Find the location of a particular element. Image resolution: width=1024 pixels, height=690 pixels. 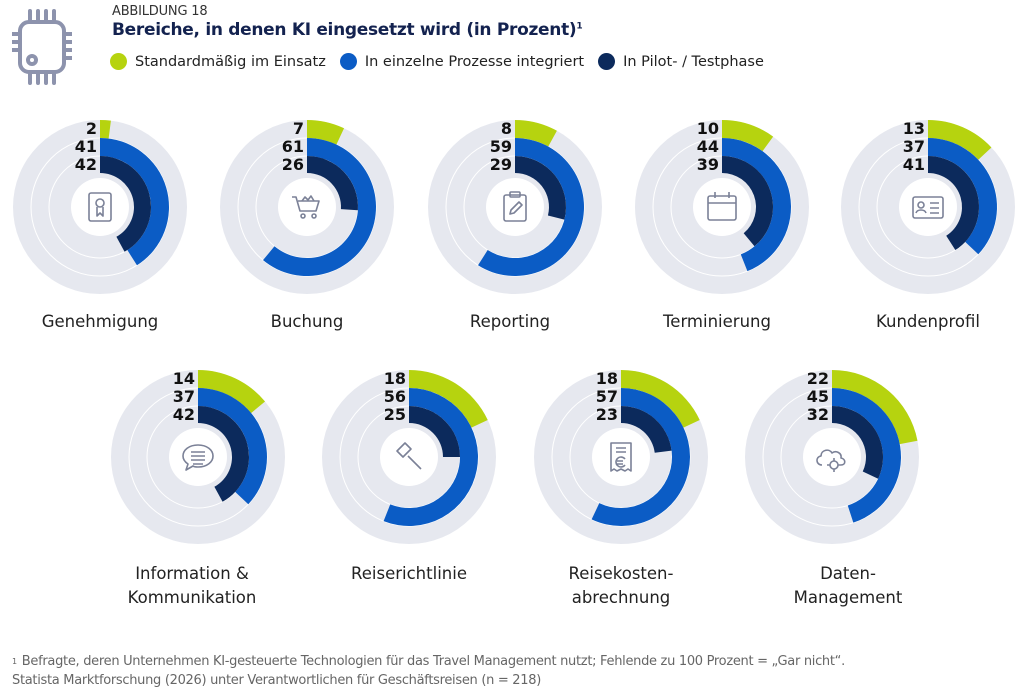

legend-label: In Pilot- / Testphase is located at coordinates (693, 61).